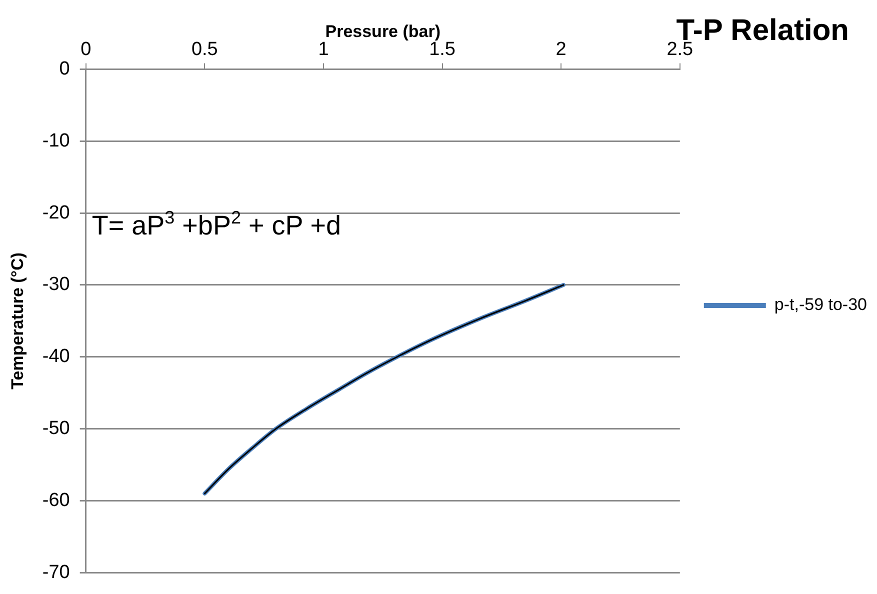  I want to click on y-axis-title: Temperature (°C), so click(17, 321).